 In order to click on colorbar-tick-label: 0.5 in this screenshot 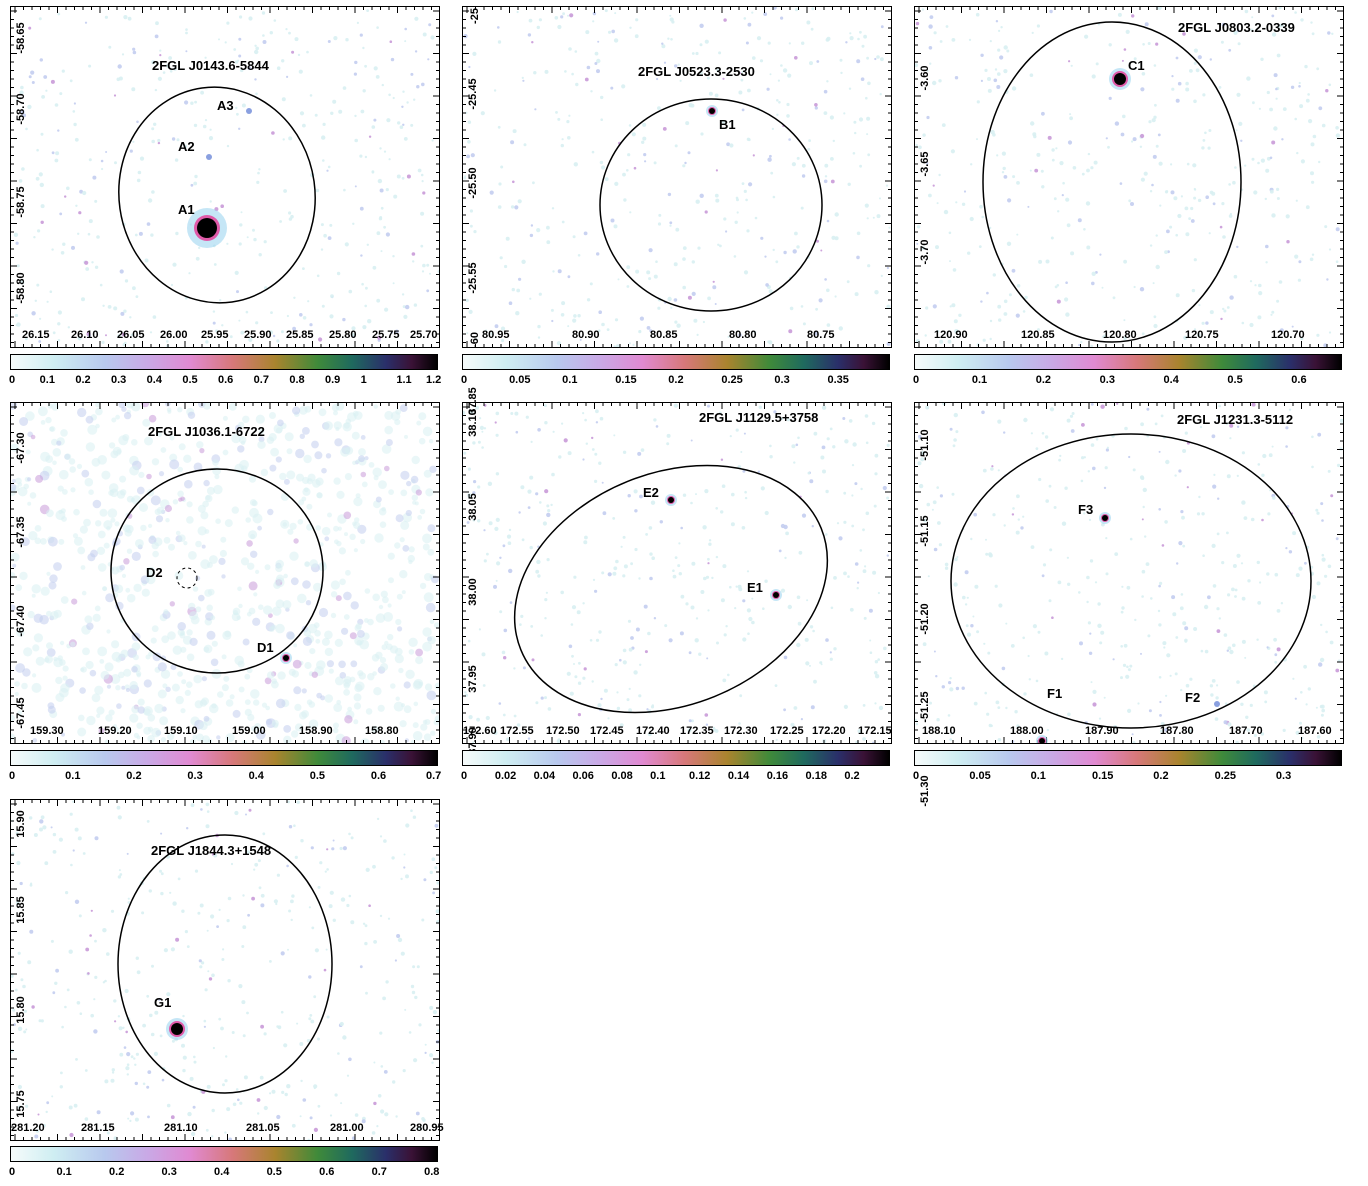, I will do `click(274, 1172)`.